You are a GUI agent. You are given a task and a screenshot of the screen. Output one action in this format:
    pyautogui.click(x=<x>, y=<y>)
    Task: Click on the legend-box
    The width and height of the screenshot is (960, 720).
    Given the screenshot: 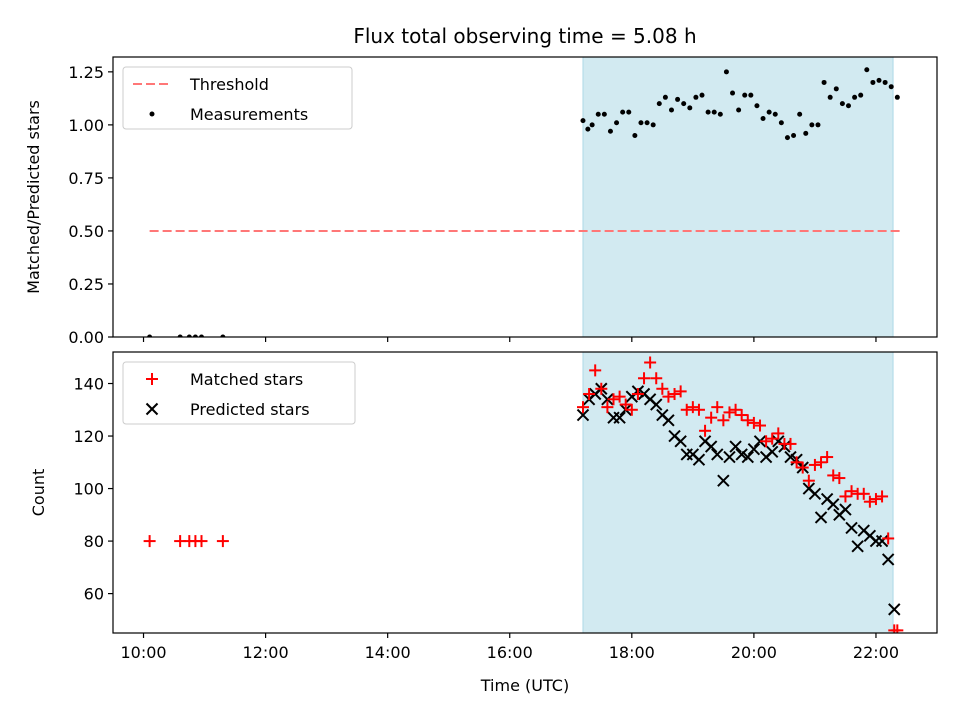 What is the action you would take?
    pyautogui.click(x=237, y=98)
    